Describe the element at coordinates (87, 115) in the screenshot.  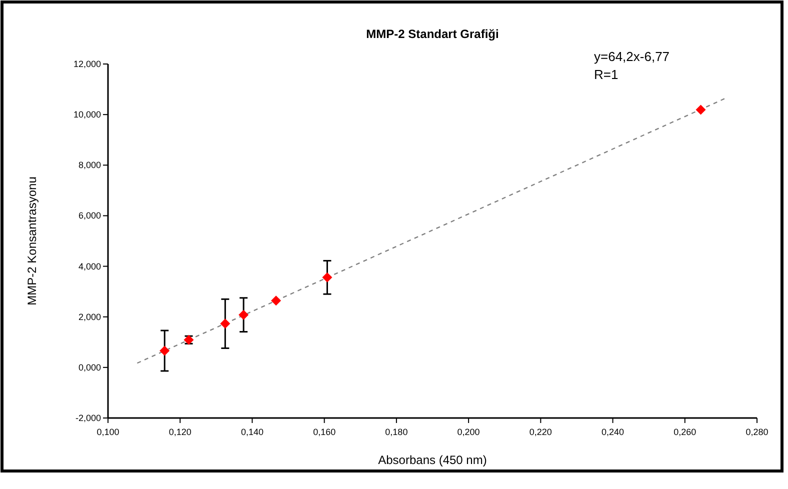
I see `y-tick-label: 10,000` at that location.